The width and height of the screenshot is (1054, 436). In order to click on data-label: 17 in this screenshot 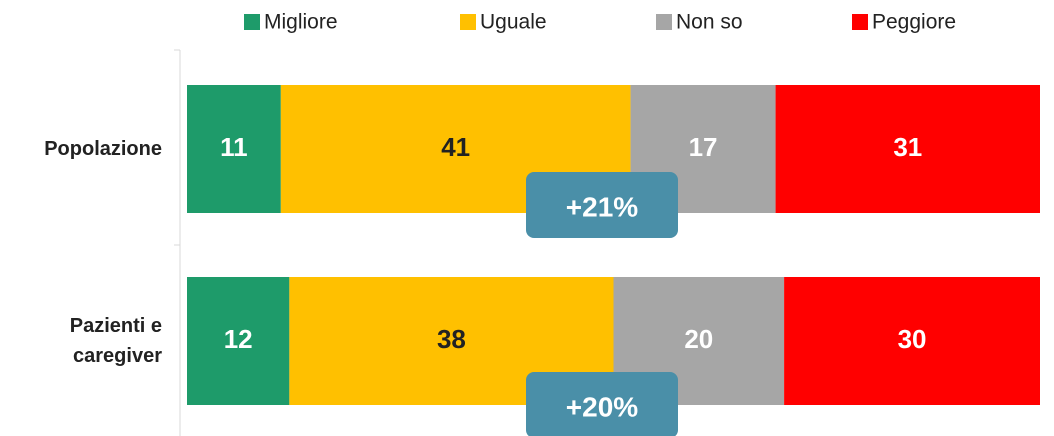, I will do `click(703, 147)`.